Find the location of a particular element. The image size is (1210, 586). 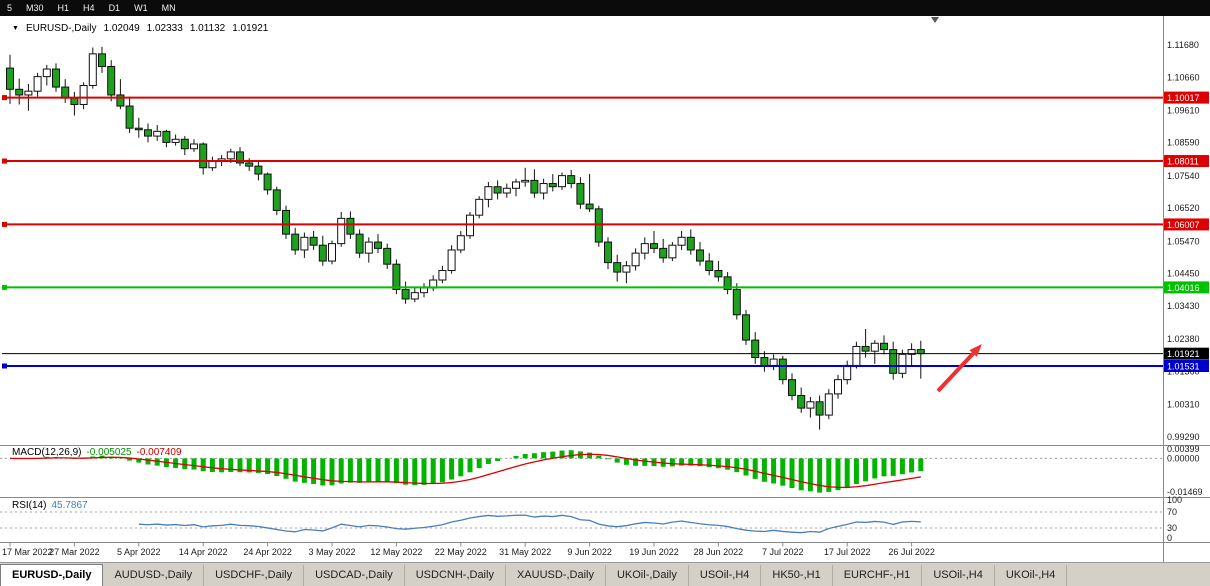

price-axis-label: 1.03430 is located at coordinates (1183, 306).